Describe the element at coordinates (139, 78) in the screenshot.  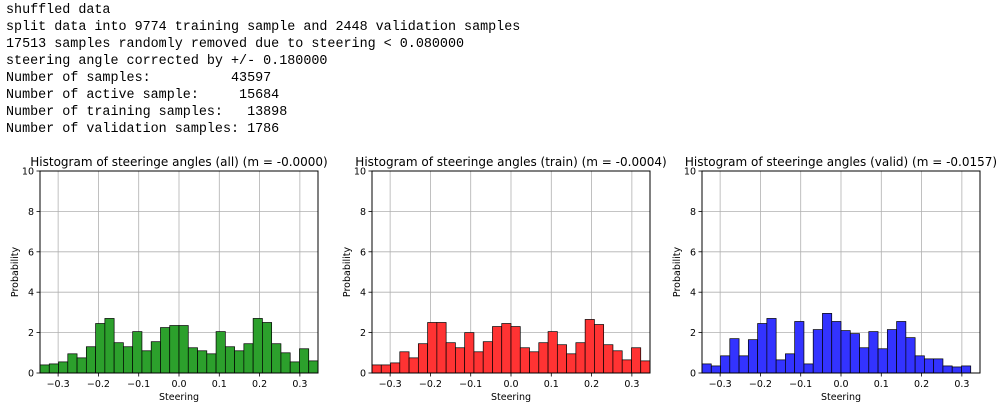
I see `log-line: Number of samples: 43597` at that location.